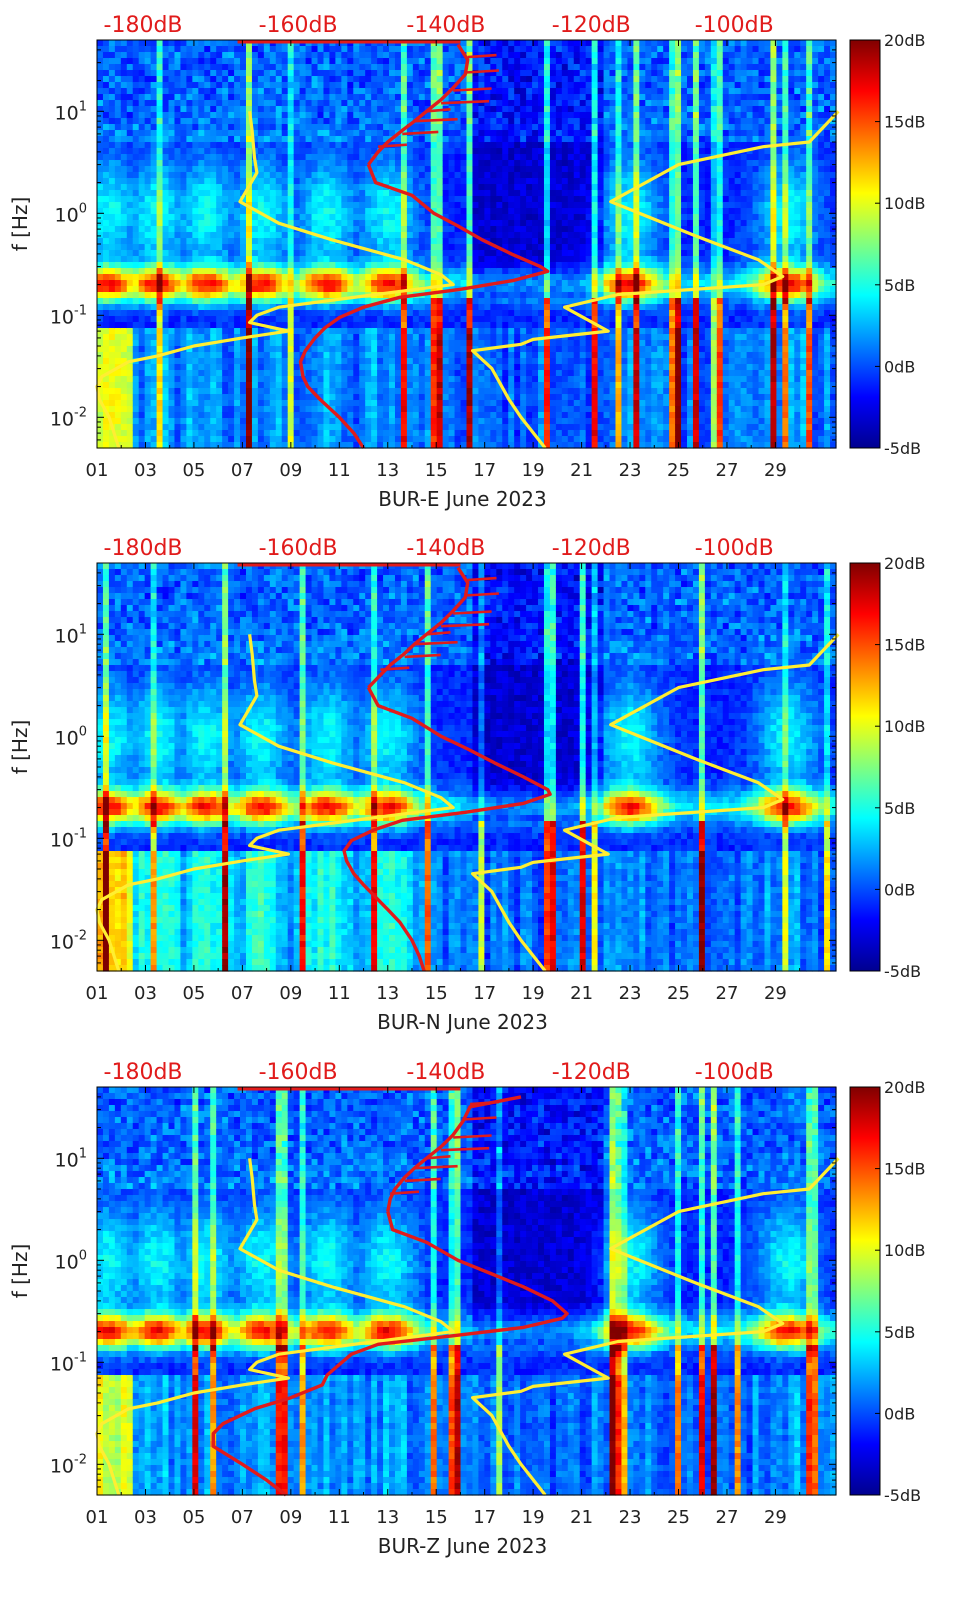  I want to click on x-axis-label: BUR-E June 2023, so click(462, 499).